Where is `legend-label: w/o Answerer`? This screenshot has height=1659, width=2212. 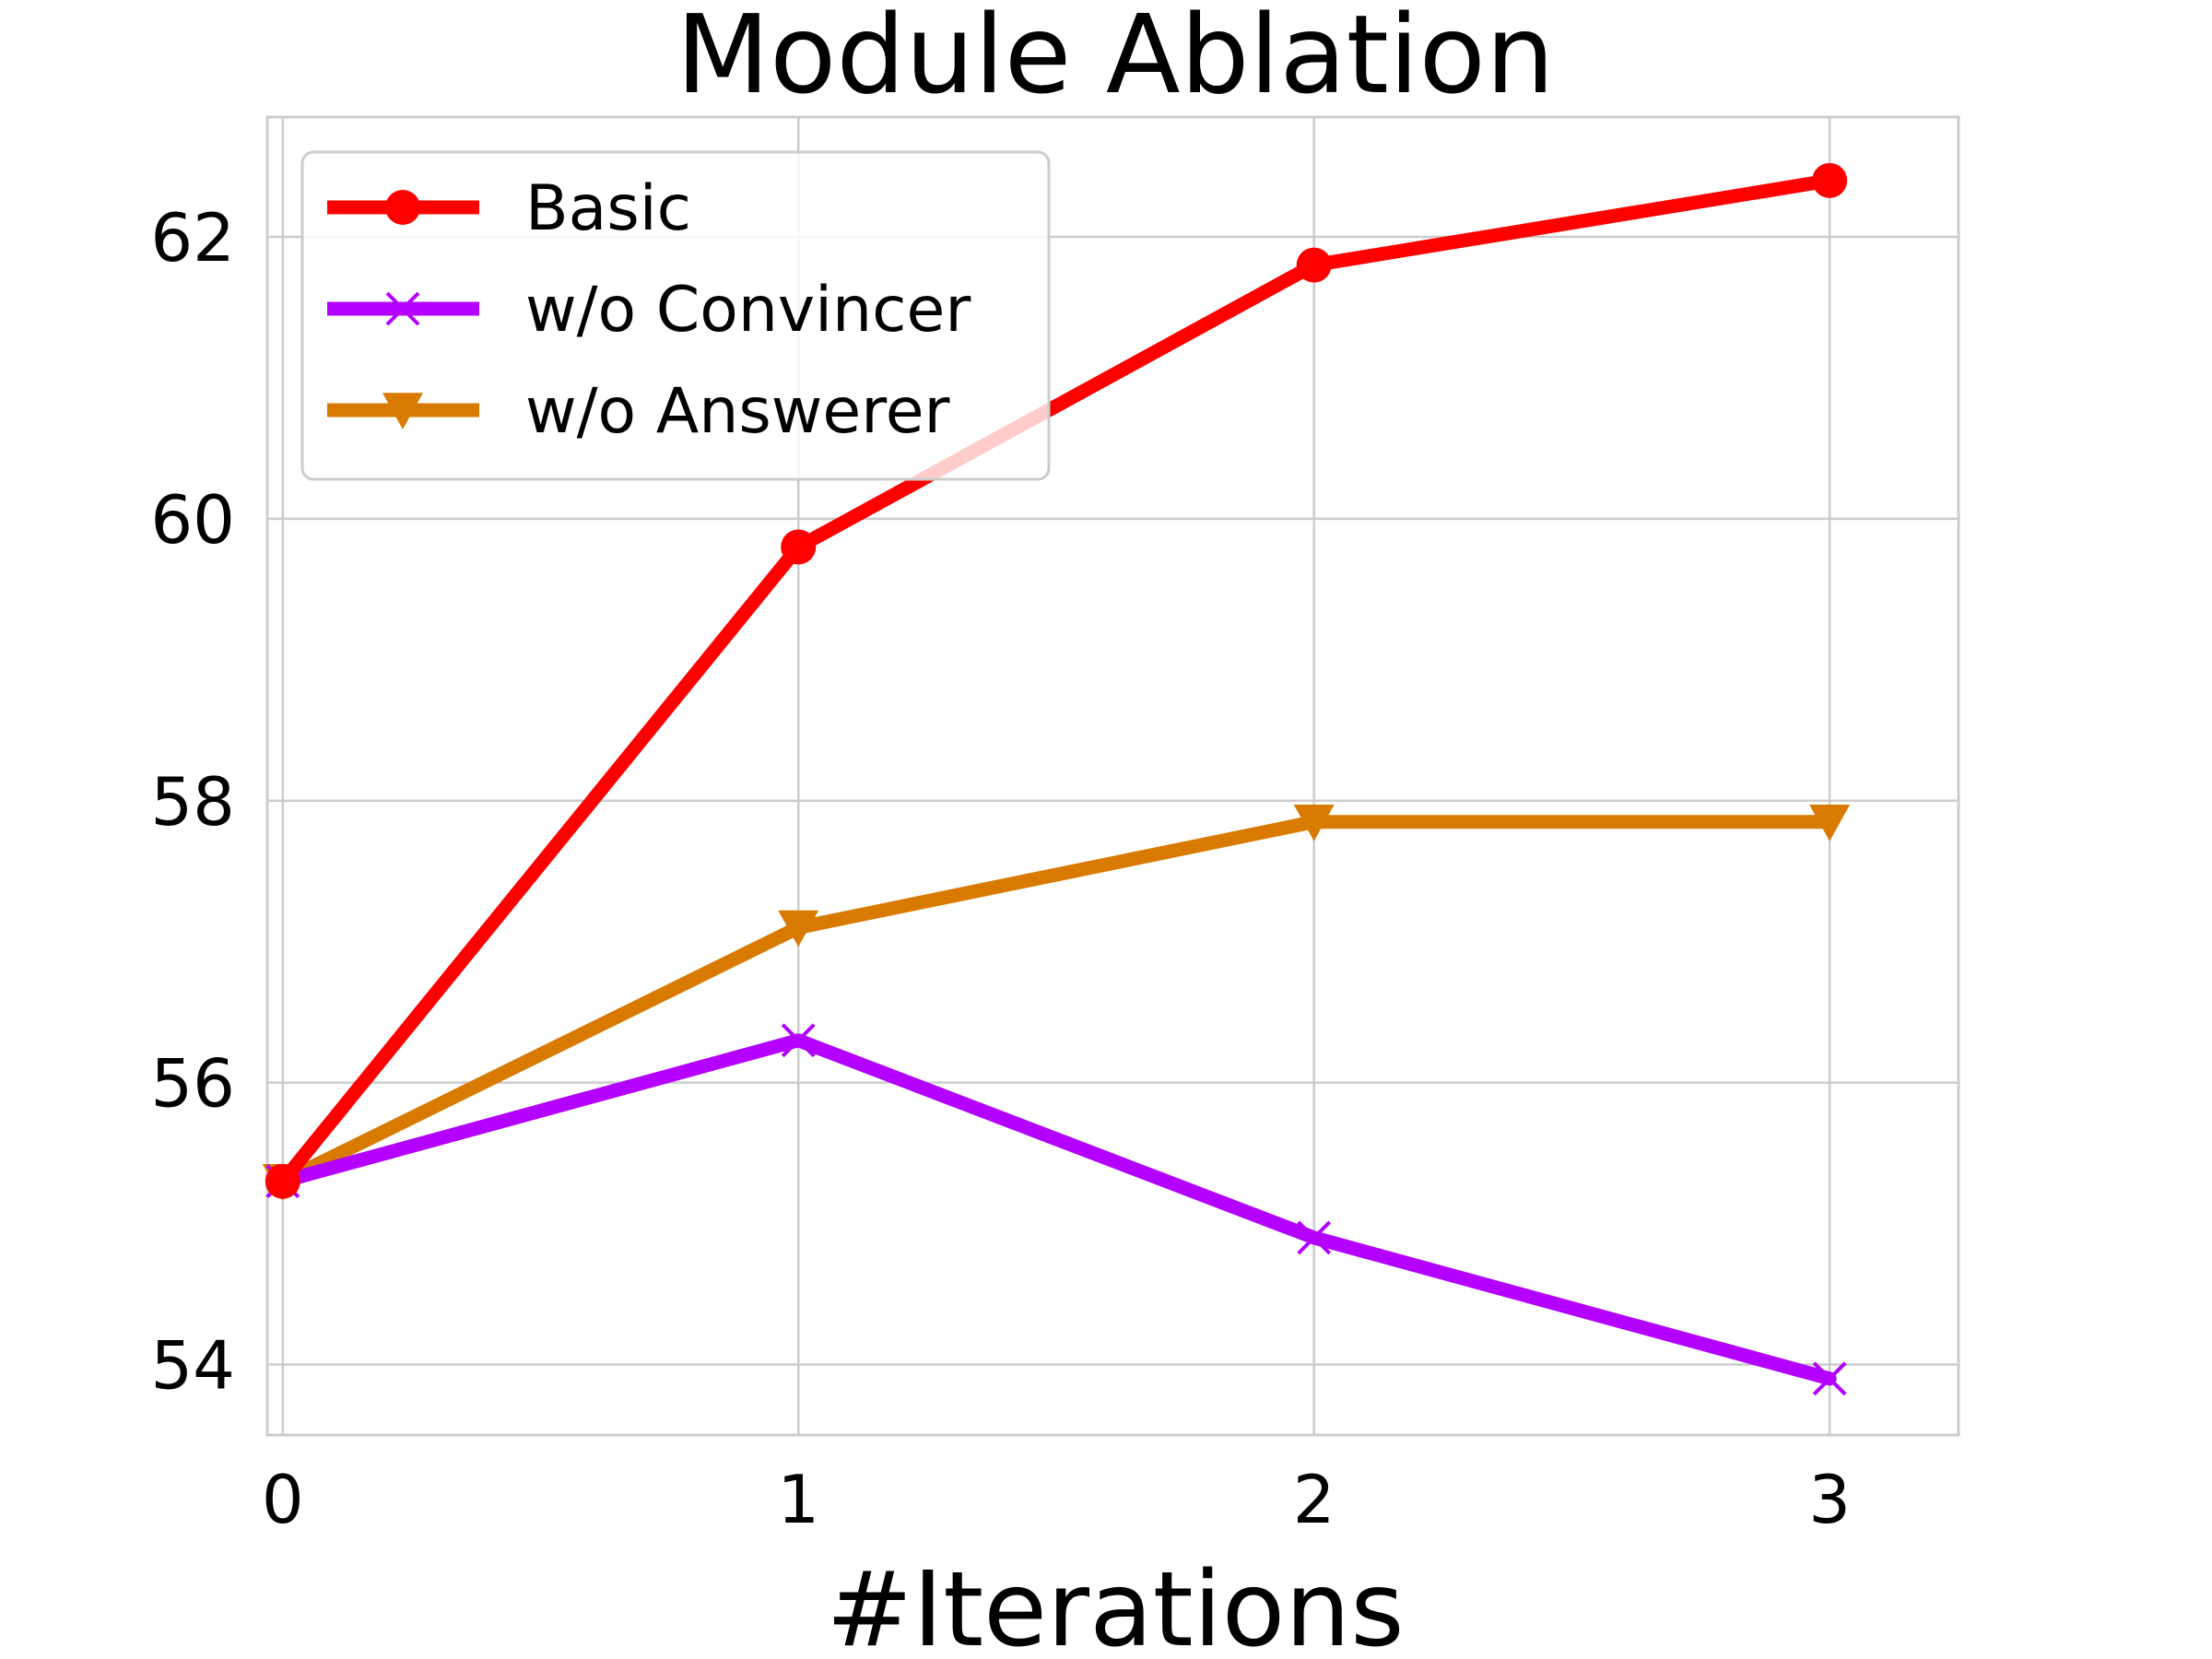
legend-label: w/o Answerer is located at coordinates (737, 411).